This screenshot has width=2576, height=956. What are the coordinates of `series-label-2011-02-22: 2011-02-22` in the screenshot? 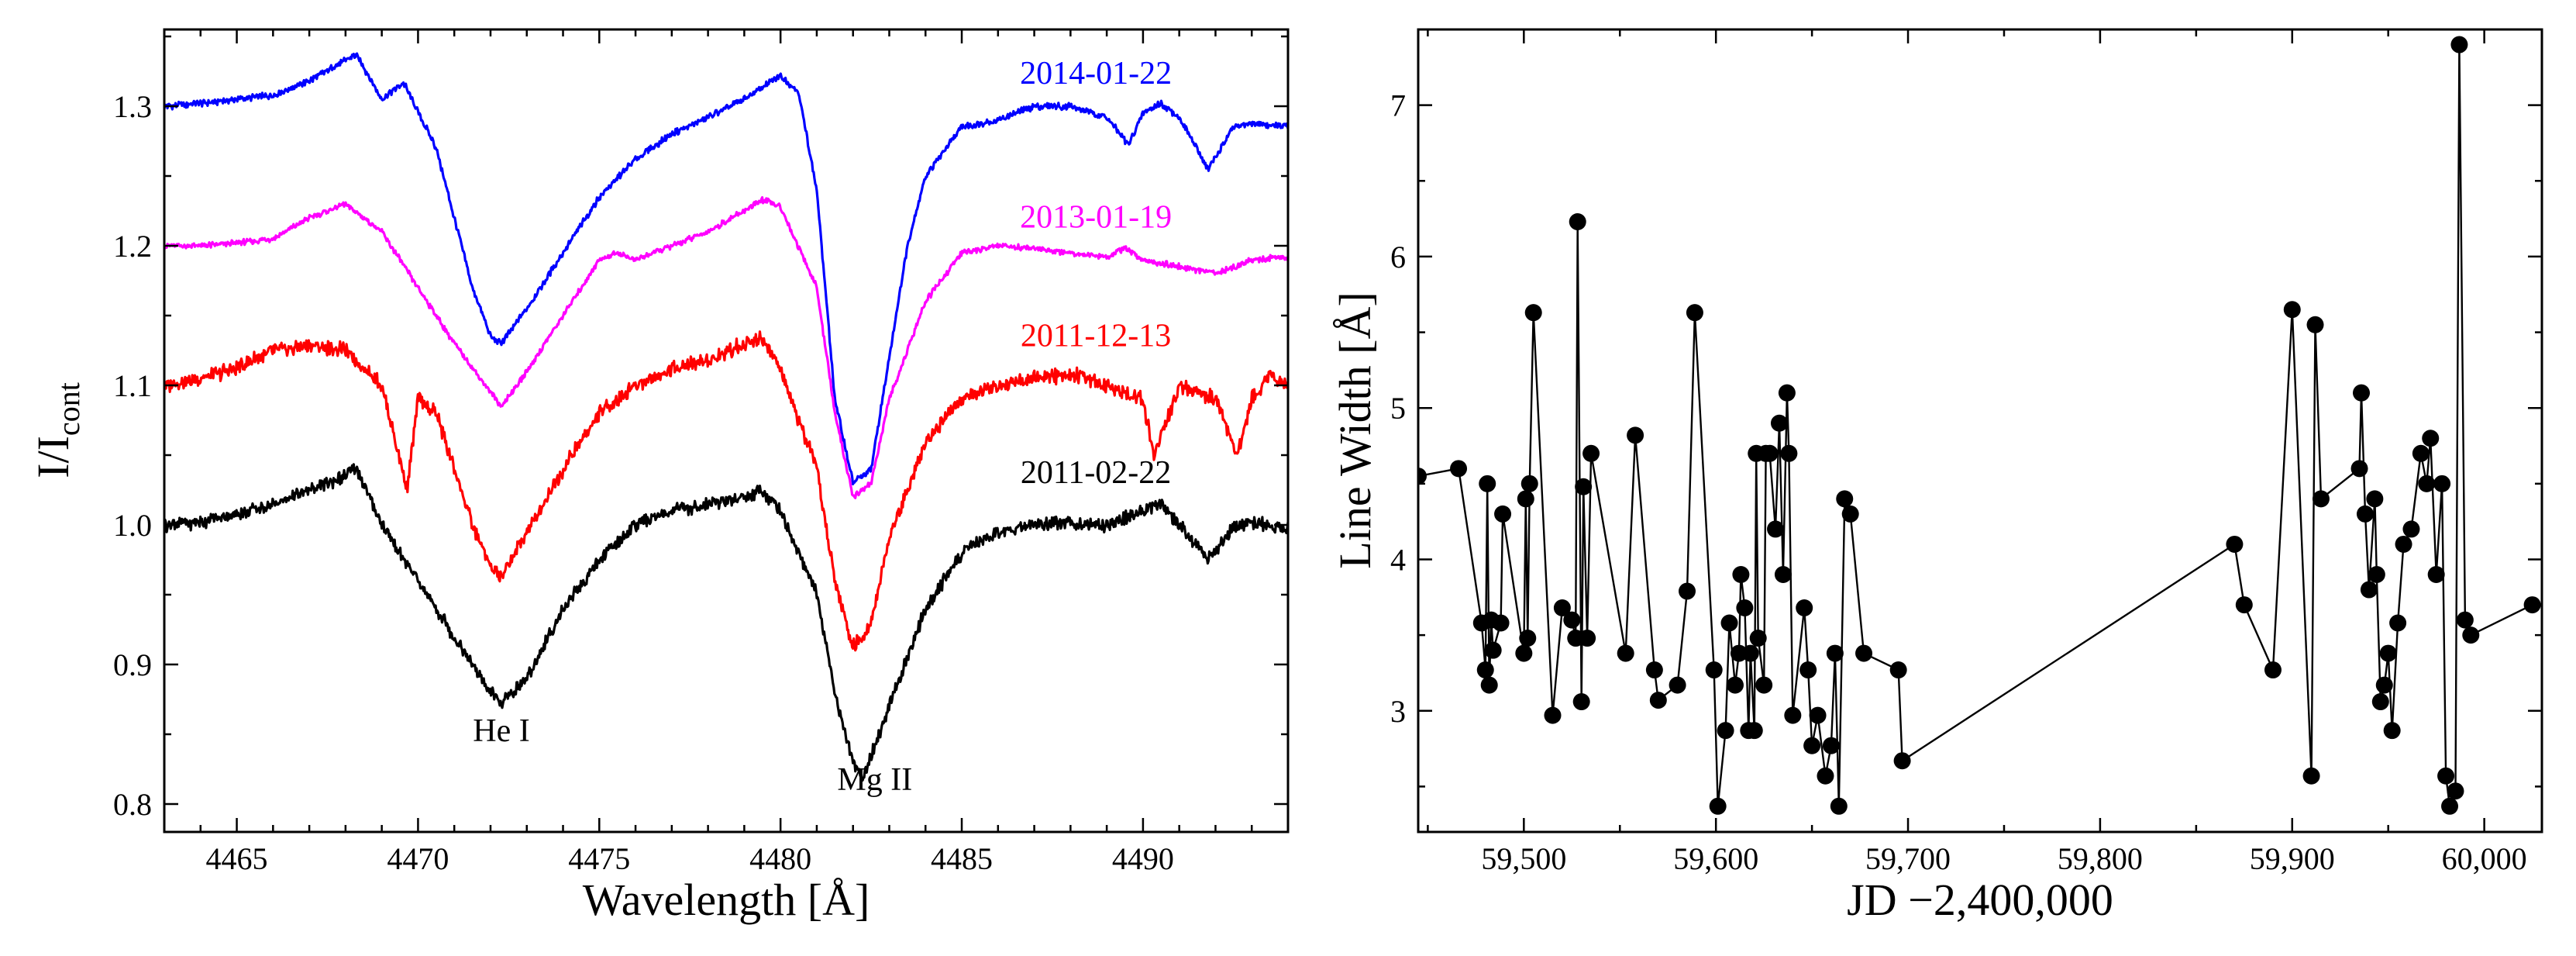 It's located at (1096, 473).